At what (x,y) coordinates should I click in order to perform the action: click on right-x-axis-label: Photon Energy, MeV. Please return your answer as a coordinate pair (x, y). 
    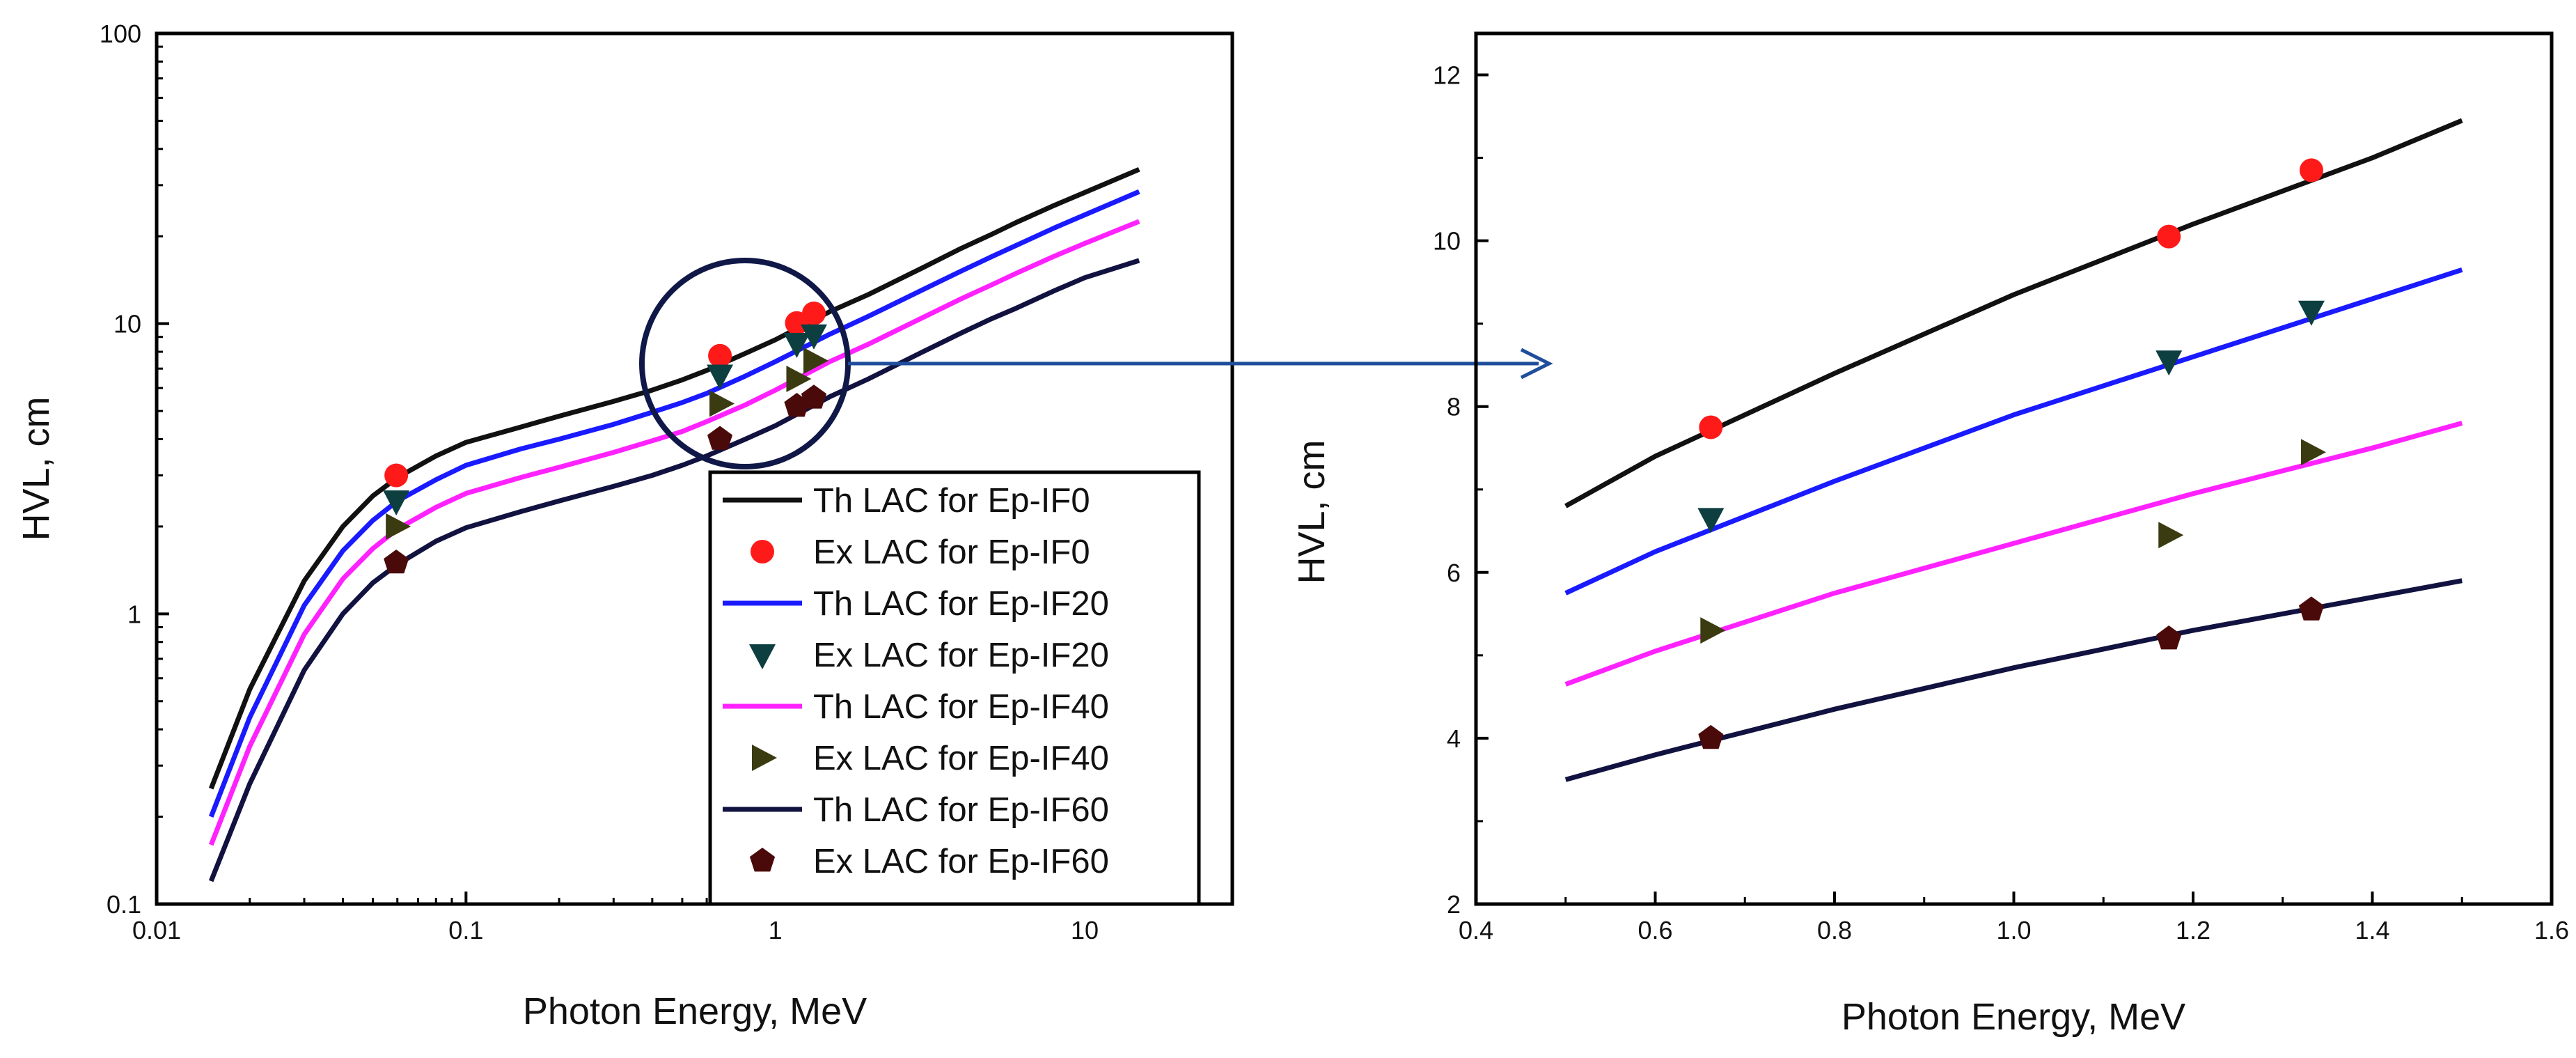
    Looking at the image, I should click on (2013, 1017).